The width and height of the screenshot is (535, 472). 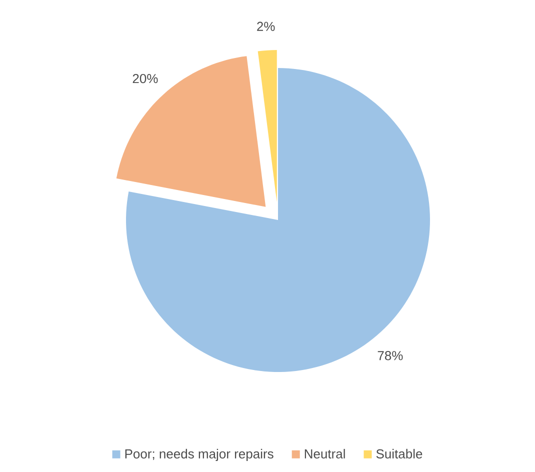 What do you see at coordinates (390, 355) in the screenshot?
I see `data-label: 78%` at bounding box center [390, 355].